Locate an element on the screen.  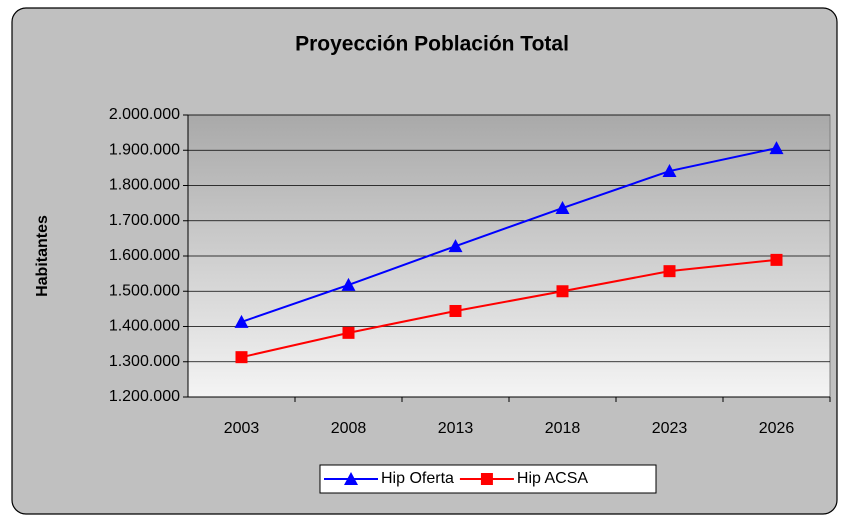
chart-title: Proyección Población Total is located at coordinates (432, 44).